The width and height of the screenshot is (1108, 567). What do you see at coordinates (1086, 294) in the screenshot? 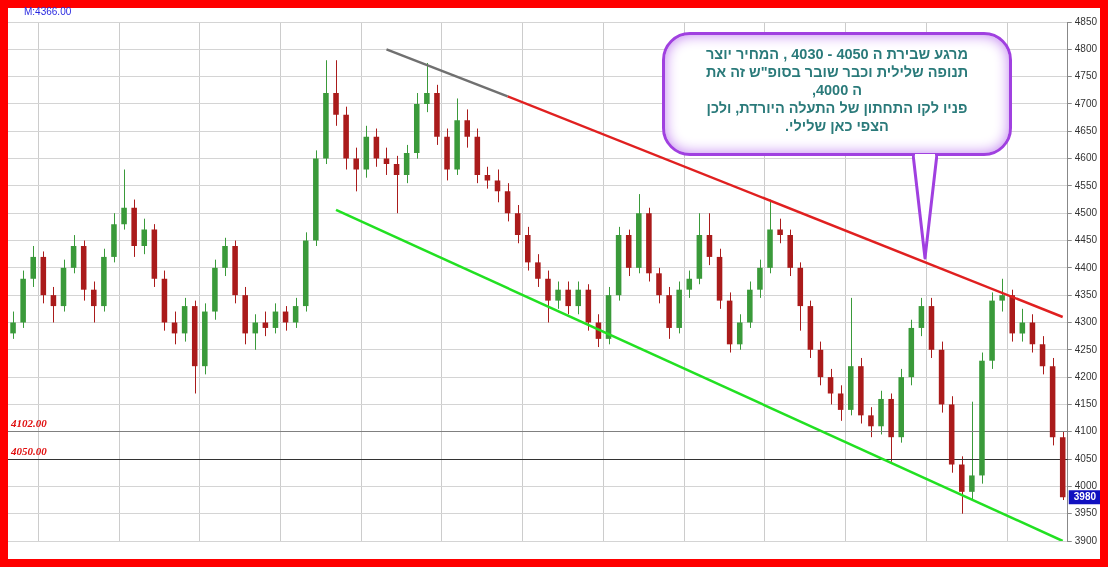
I see `y-tick-label: 4350` at bounding box center [1086, 294].